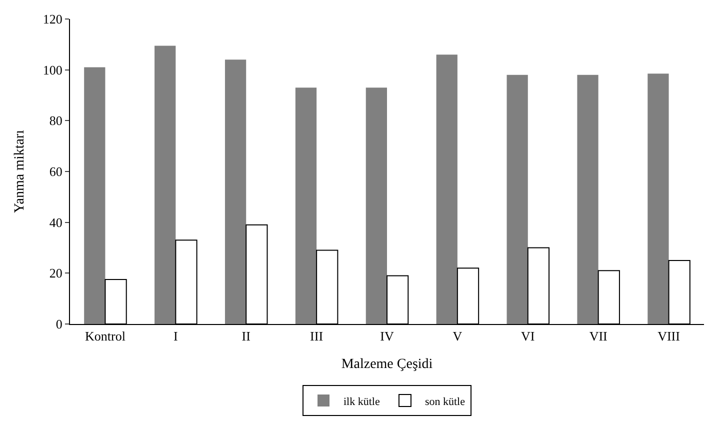 This screenshot has height=428, width=719. Describe the element at coordinates (528, 336) in the screenshot. I see `x-tick-label: VI` at that location.